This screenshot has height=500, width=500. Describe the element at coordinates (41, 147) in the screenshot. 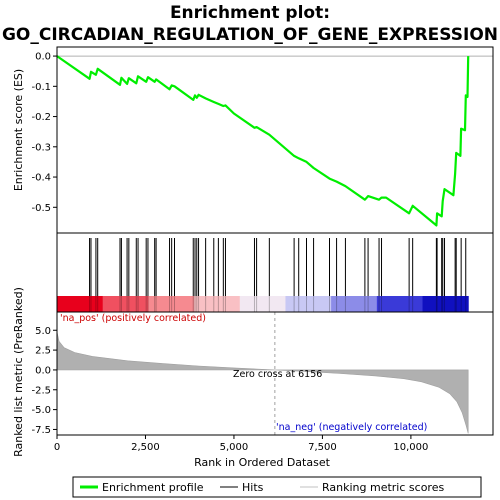

I see `es-y-tick-label: -0.3` at that location.